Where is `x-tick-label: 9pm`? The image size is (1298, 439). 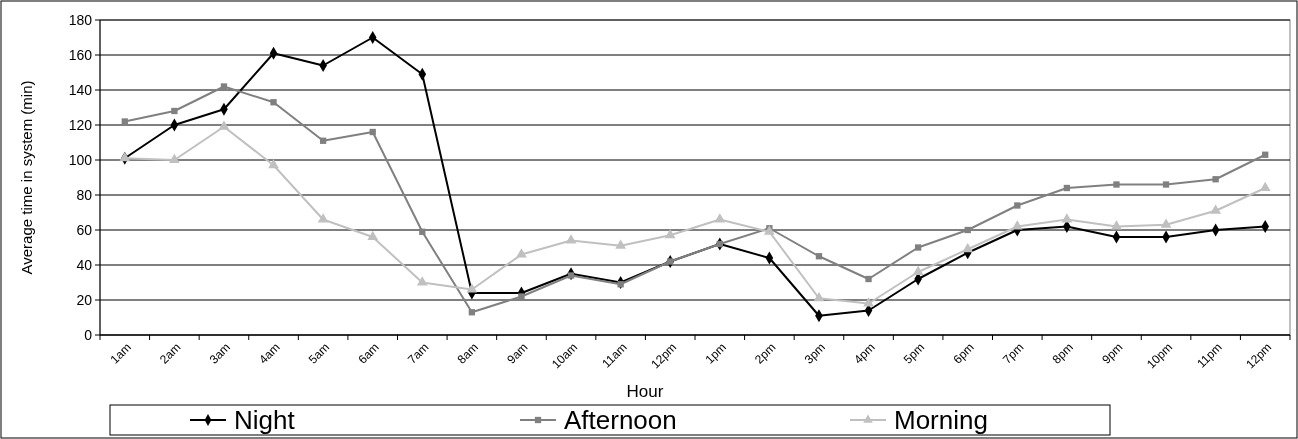 x-tick-label: 9pm is located at coordinates (1112, 353).